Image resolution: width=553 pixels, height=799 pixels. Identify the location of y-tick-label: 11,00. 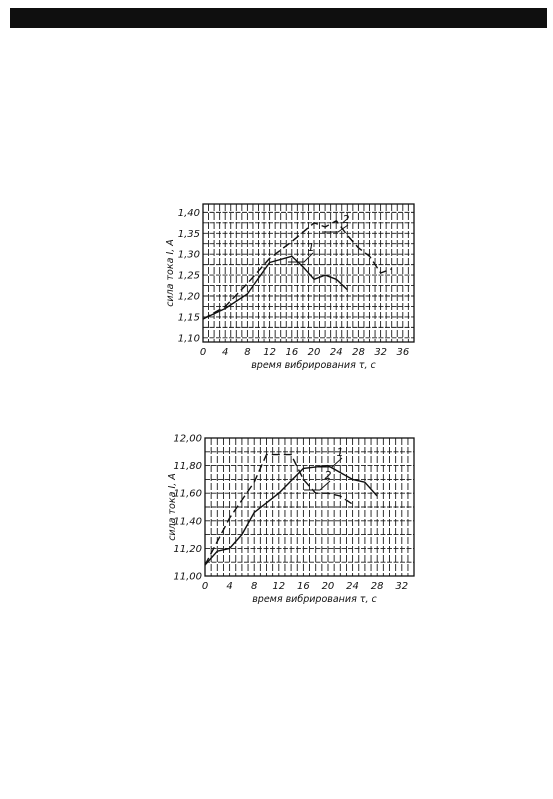
(187, 577).